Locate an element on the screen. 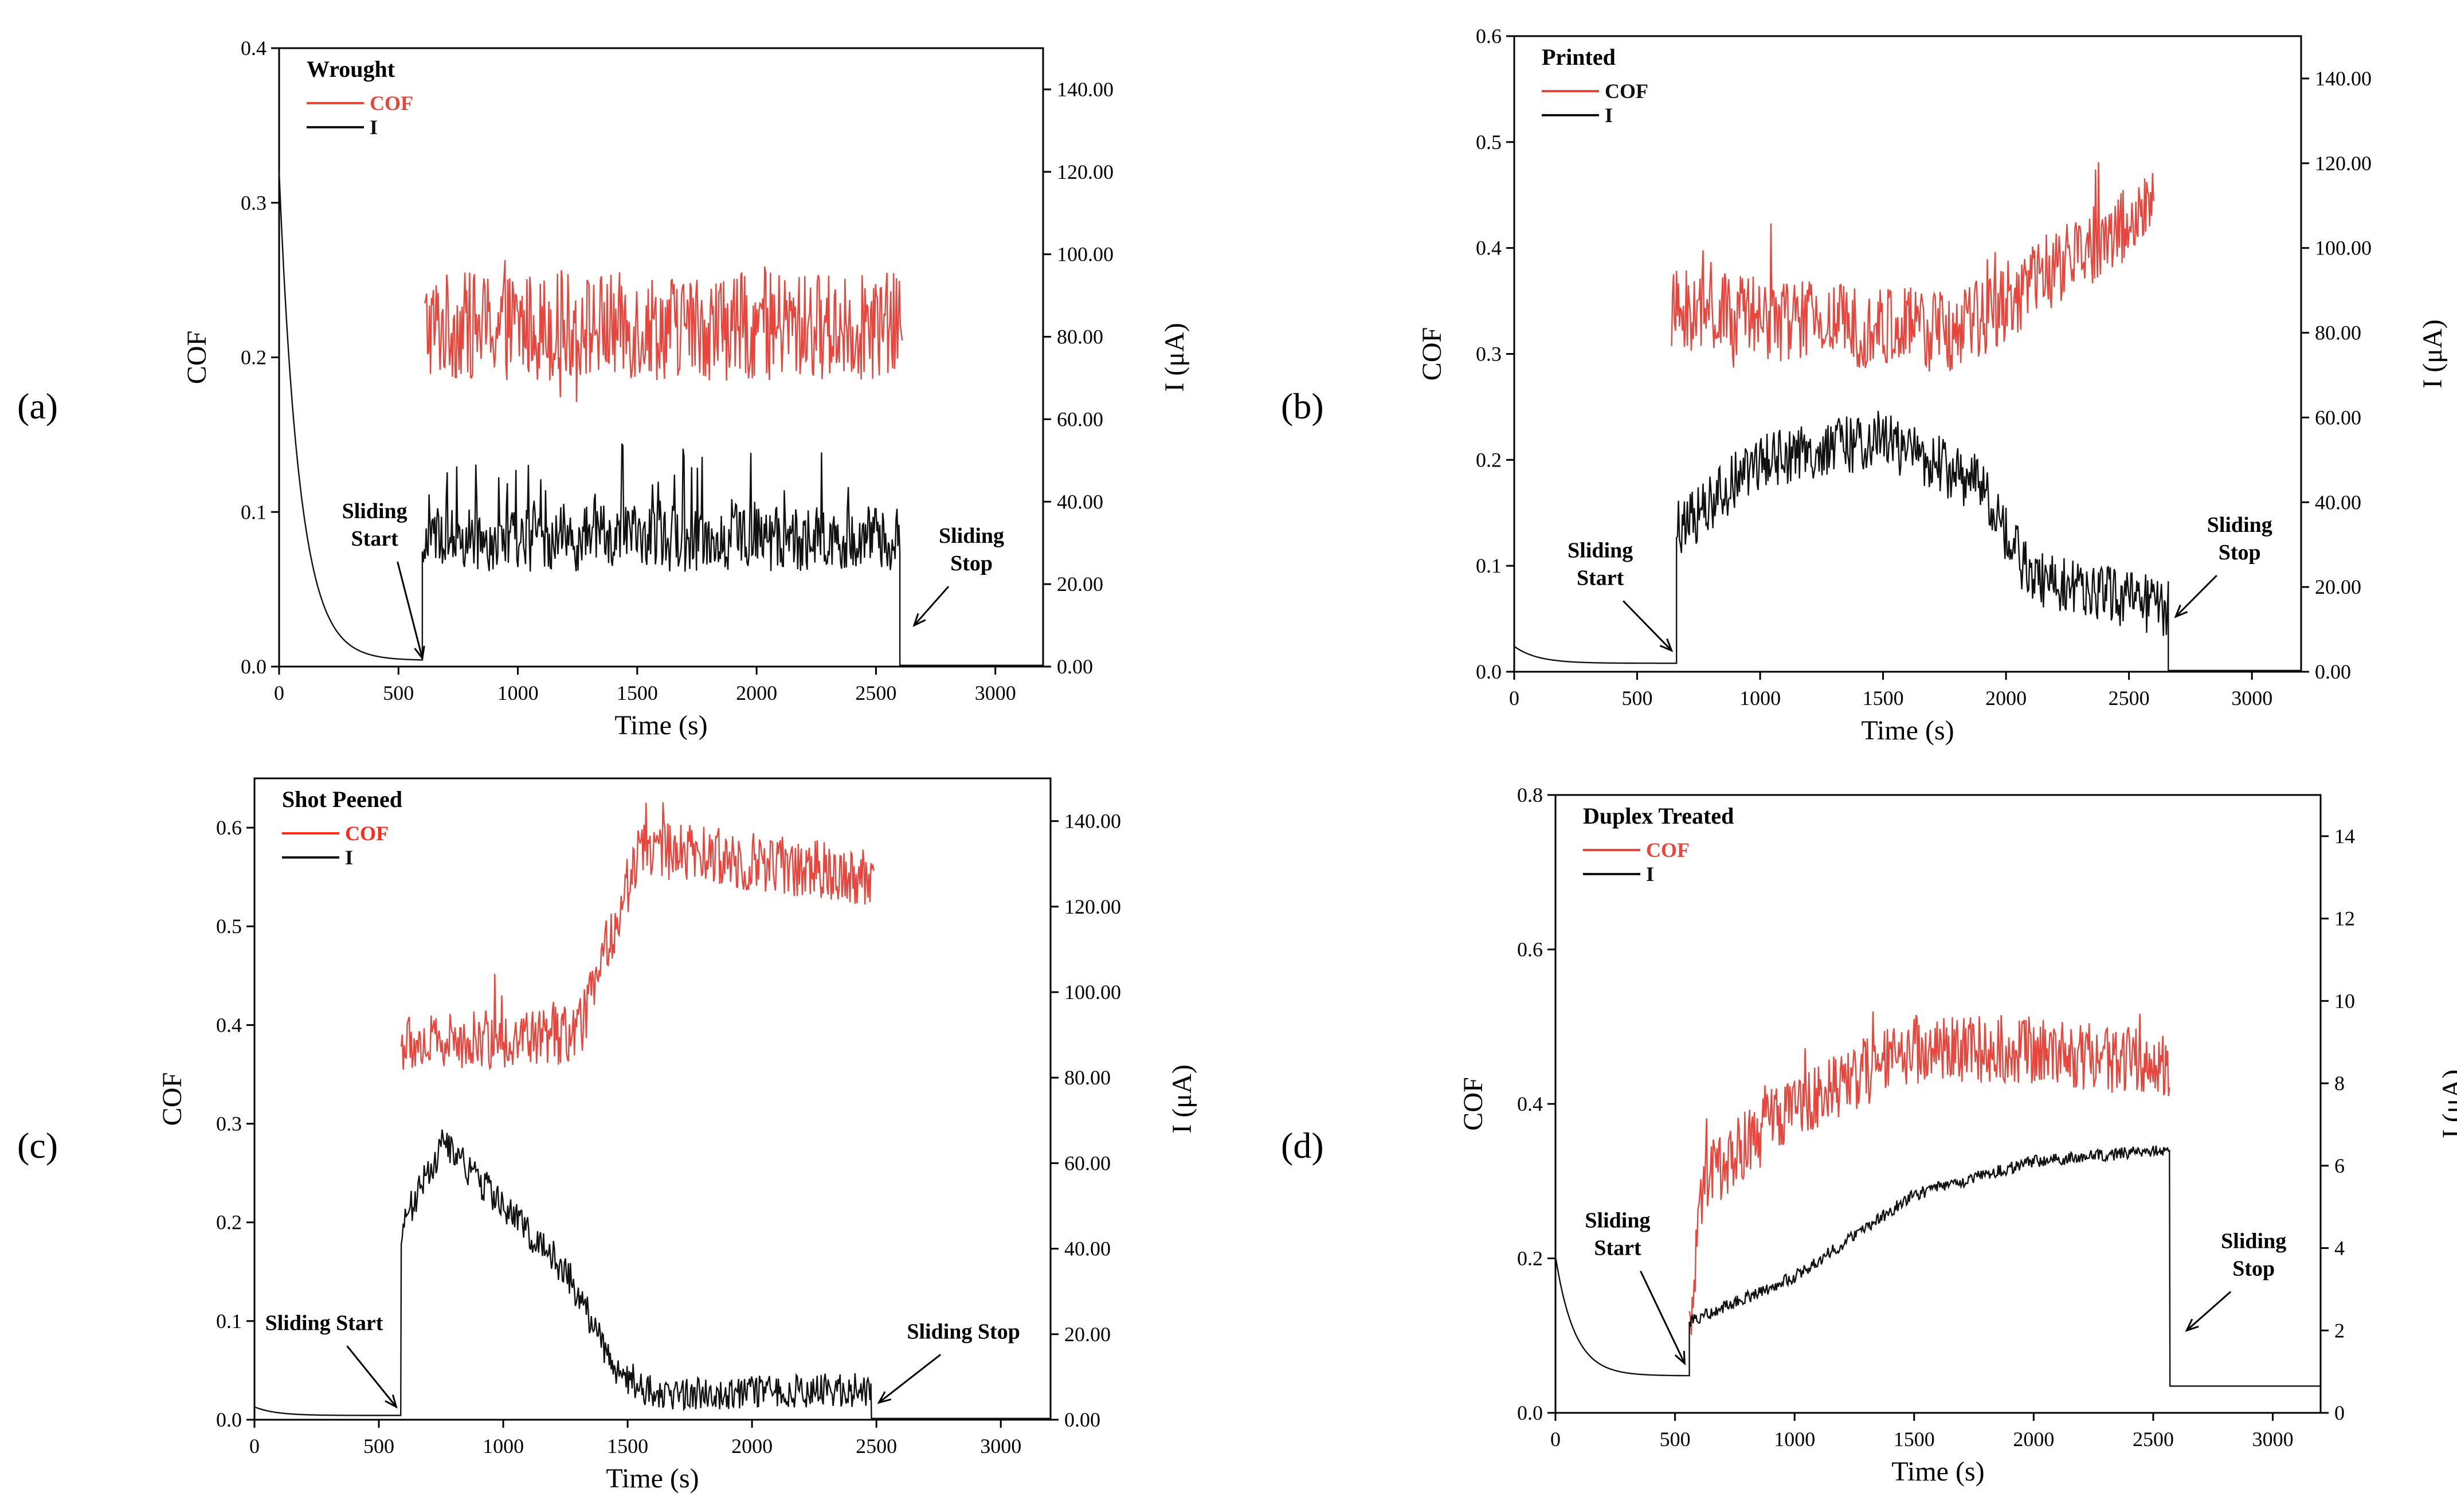 The image size is (2457, 1512). x-axis-title: Time (s) is located at coordinates (660, 725).